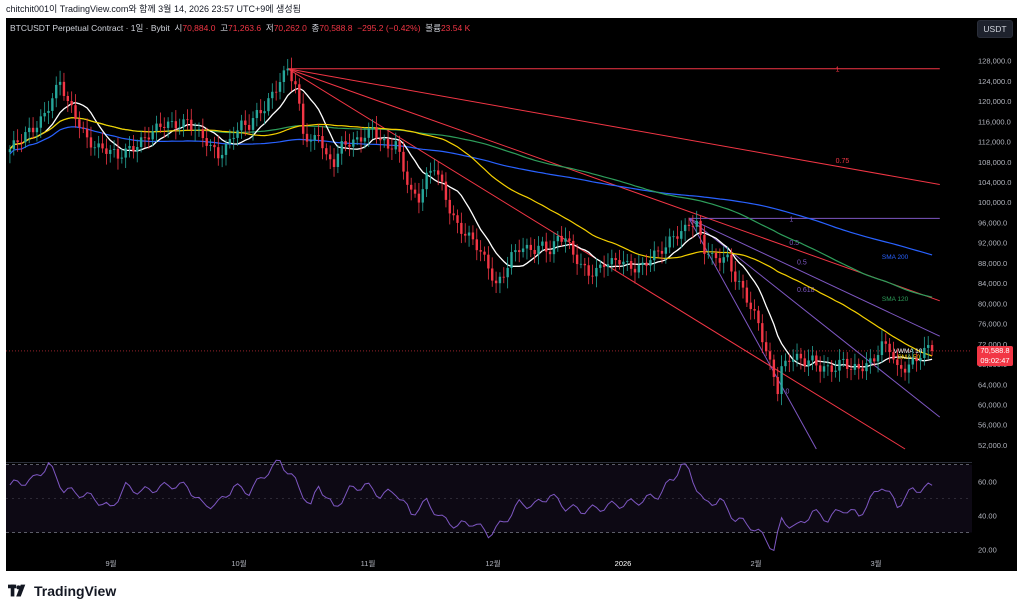  Describe the element at coordinates (994, 142) in the screenshot. I see `price-axis-label: 112,000.0` at that location.